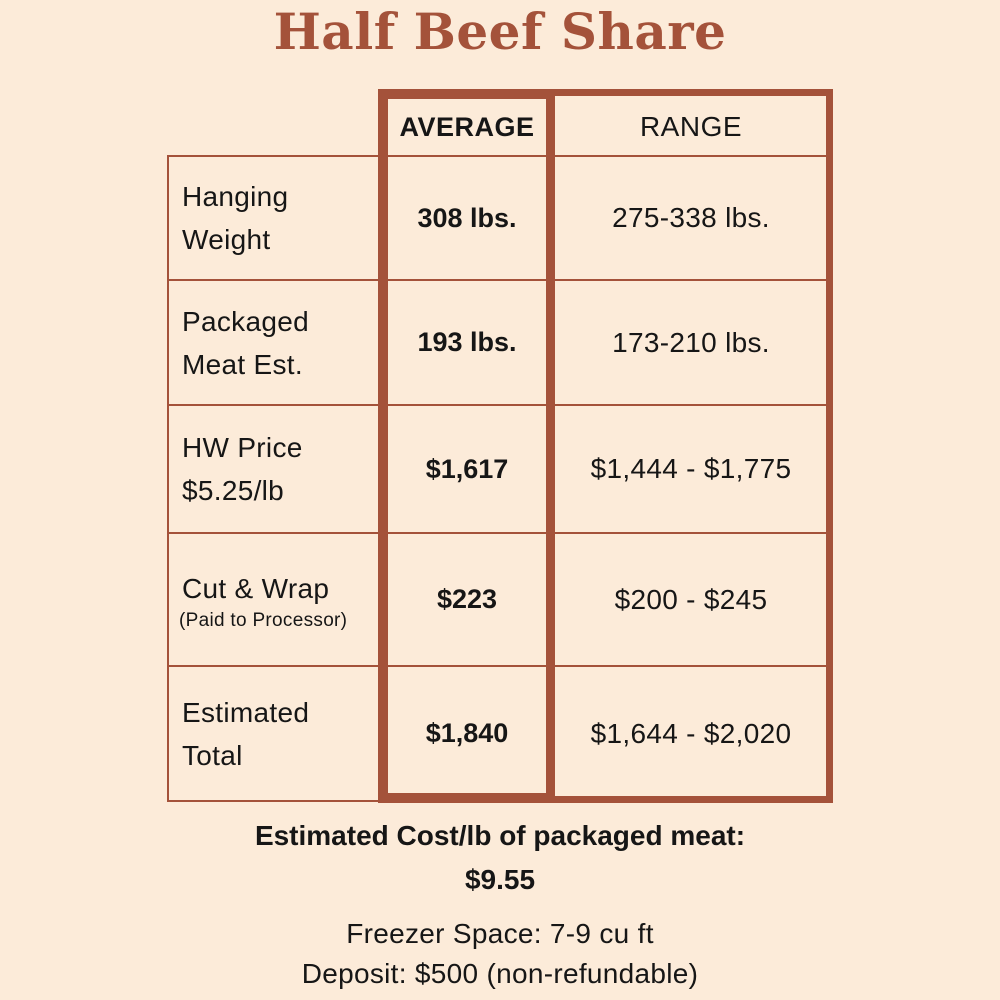 The height and width of the screenshot is (1000, 1000). What do you see at coordinates (246, 712) in the screenshot?
I see `row-label-line1: Estimated` at bounding box center [246, 712].